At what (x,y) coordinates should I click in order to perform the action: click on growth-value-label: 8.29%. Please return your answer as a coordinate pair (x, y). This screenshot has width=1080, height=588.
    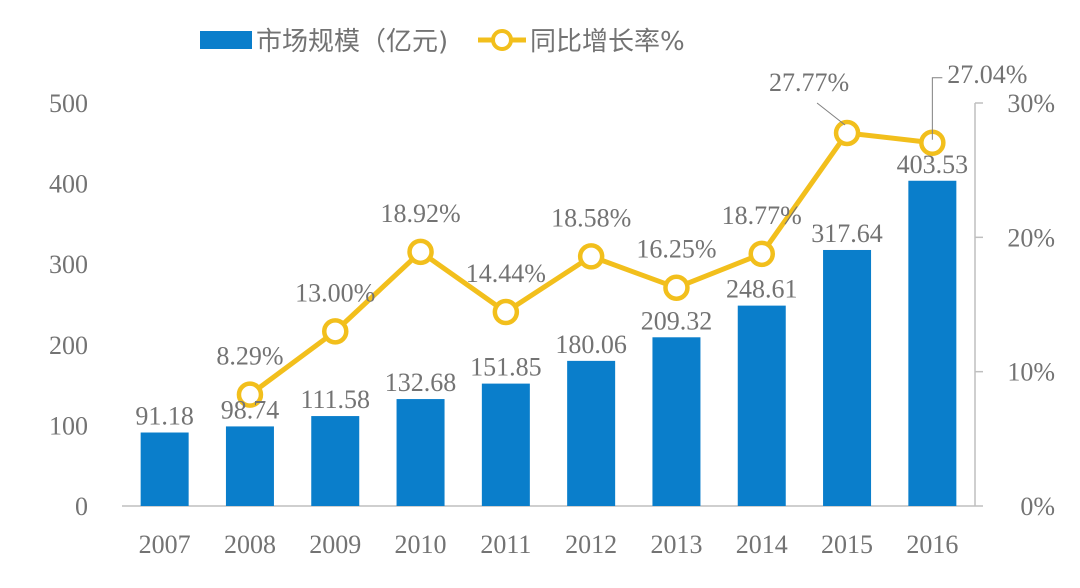
    Looking at the image, I should click on (249, 356).